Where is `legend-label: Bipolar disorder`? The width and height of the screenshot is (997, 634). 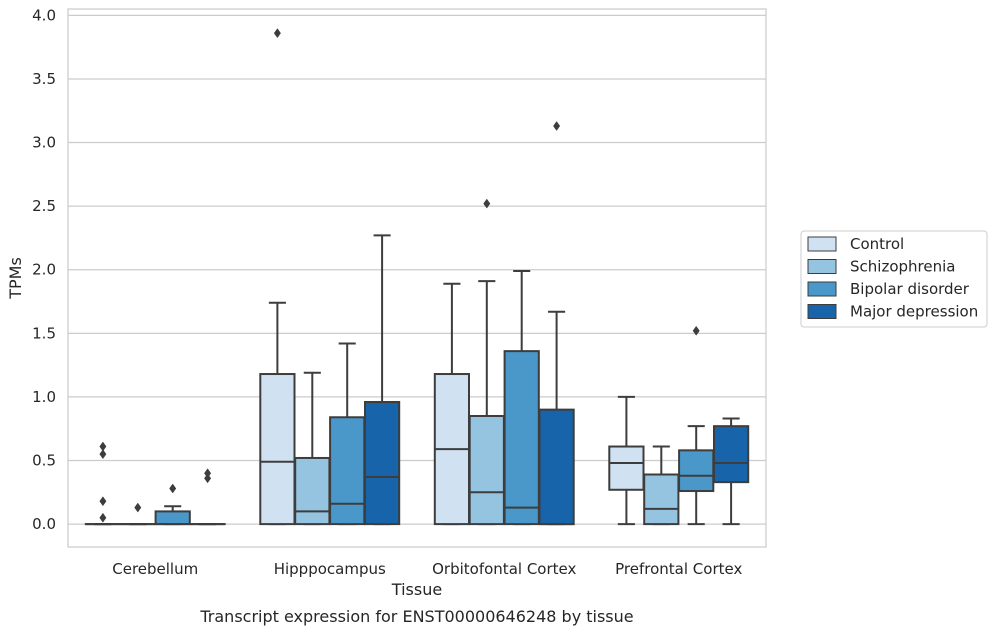
legend-label: Bipolar disorder is located at coordinates (910, 289).